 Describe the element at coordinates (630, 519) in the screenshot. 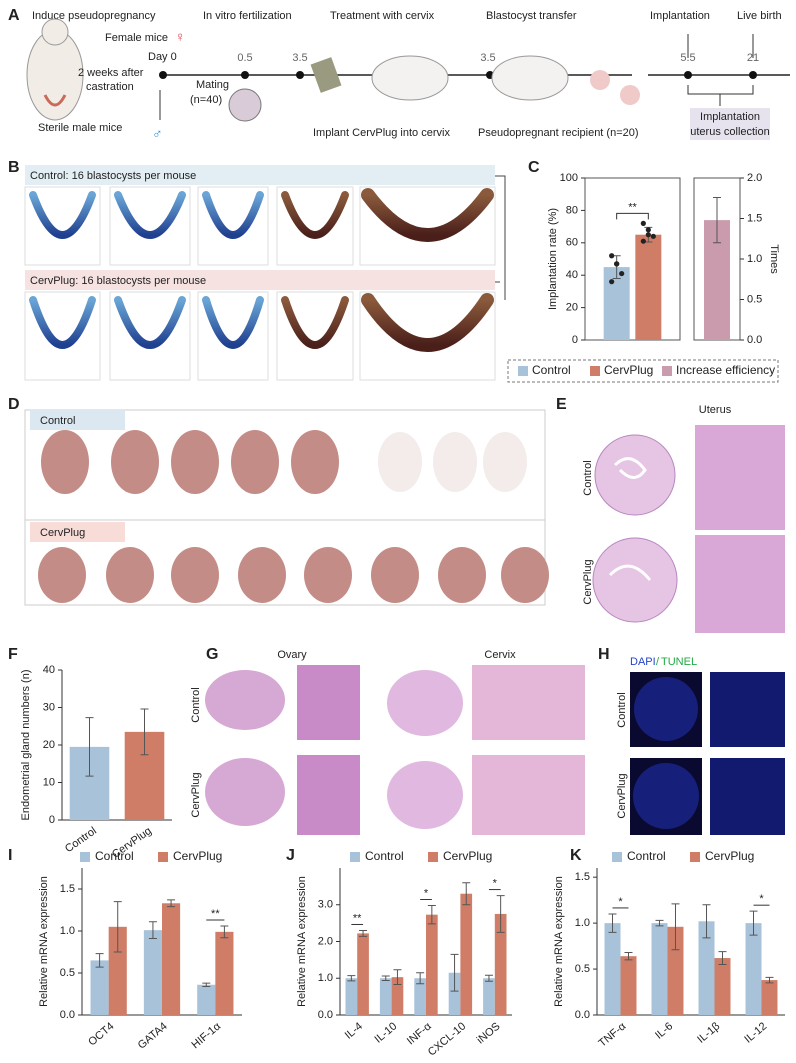

I see `lumen` at that location.